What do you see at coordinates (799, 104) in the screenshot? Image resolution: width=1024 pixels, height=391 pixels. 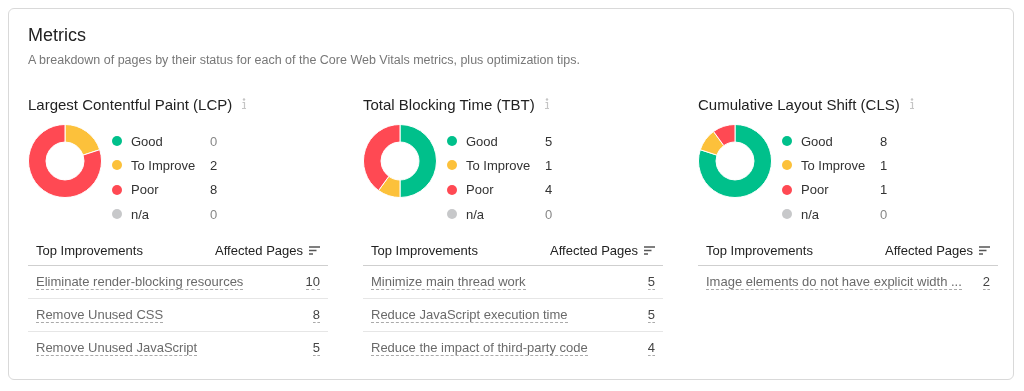 I see `chart-title: Cumulative Layout Shift (CLS)` at bounding box center [799, 104].